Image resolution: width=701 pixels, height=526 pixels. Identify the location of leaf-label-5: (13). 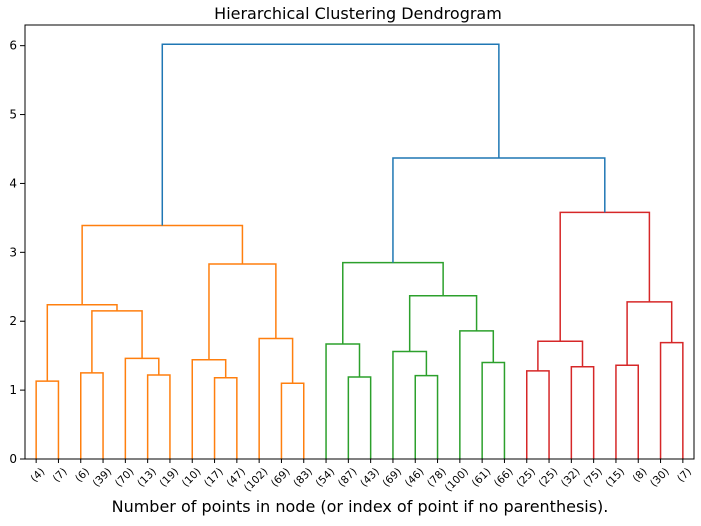
(147, 478).